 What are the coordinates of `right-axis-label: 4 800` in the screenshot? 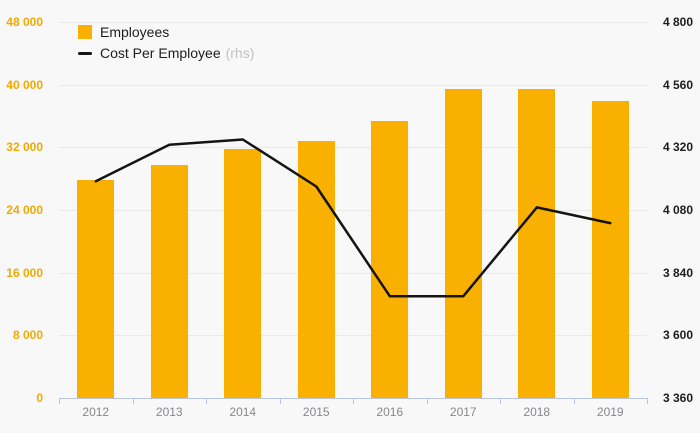 It's located at (678, 22).